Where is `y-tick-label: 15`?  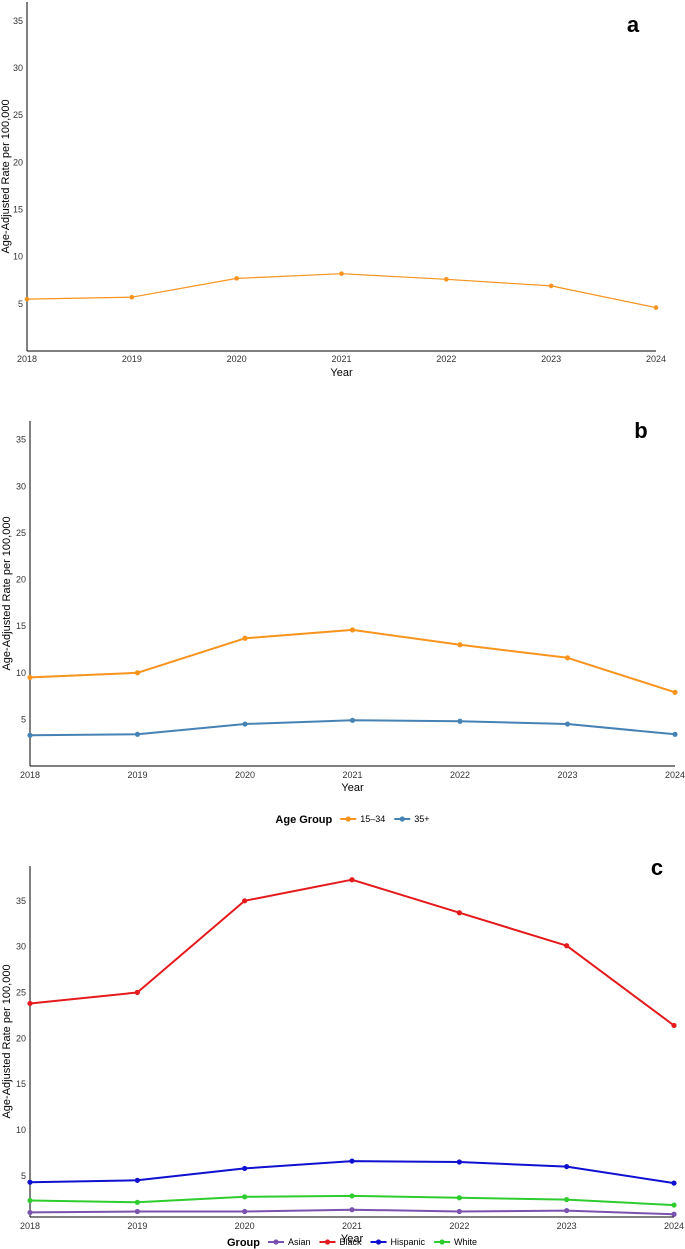 y-tick-label: 15 is located at coordinates (21, 626).